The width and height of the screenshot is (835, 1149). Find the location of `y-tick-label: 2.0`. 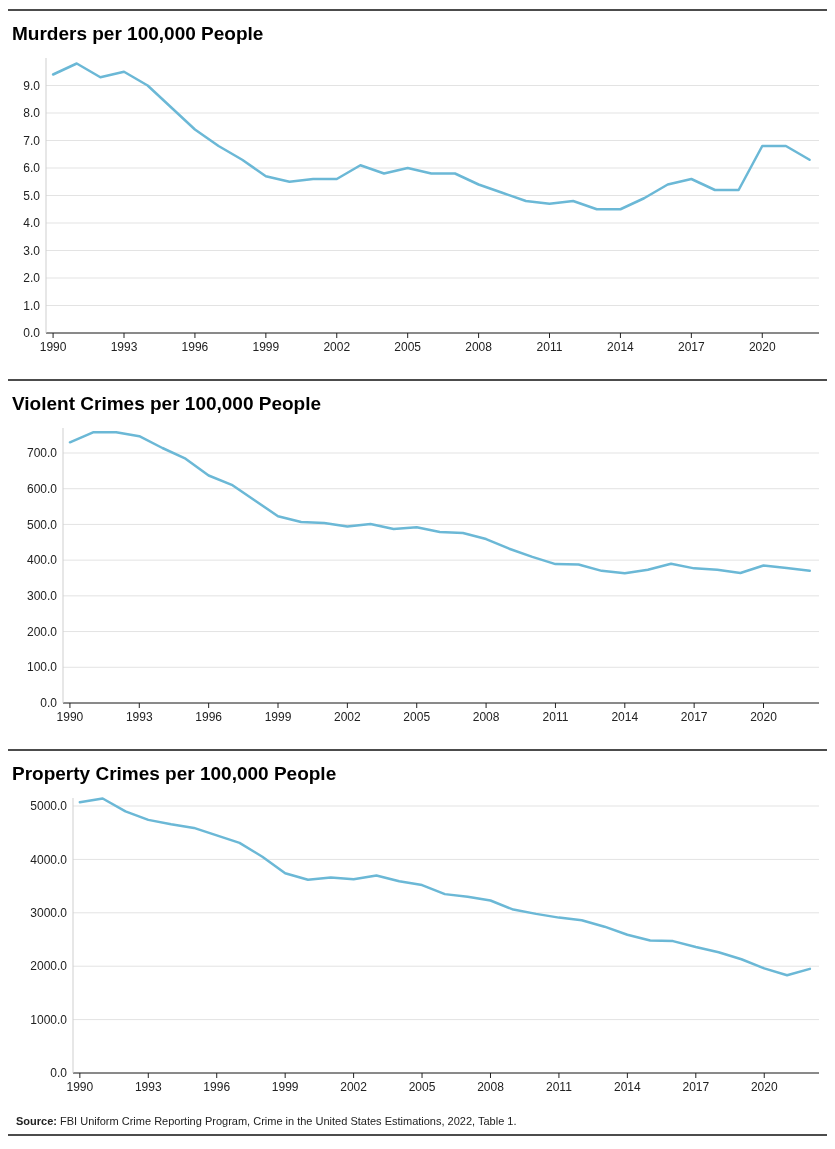

y-tick-label: 2.0 is located at coordinates (32, 278).